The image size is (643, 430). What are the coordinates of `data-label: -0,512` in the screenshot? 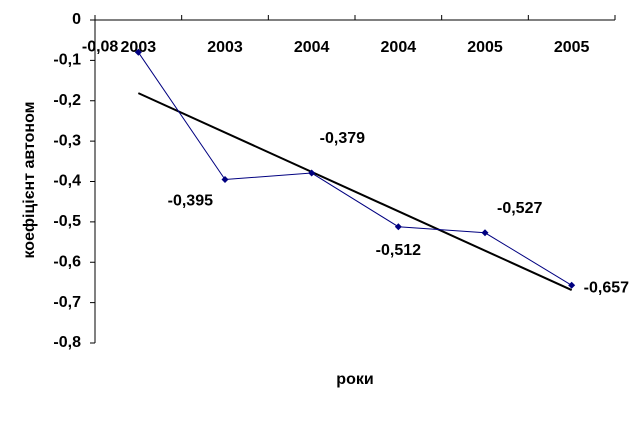 It's located at (398, 250).